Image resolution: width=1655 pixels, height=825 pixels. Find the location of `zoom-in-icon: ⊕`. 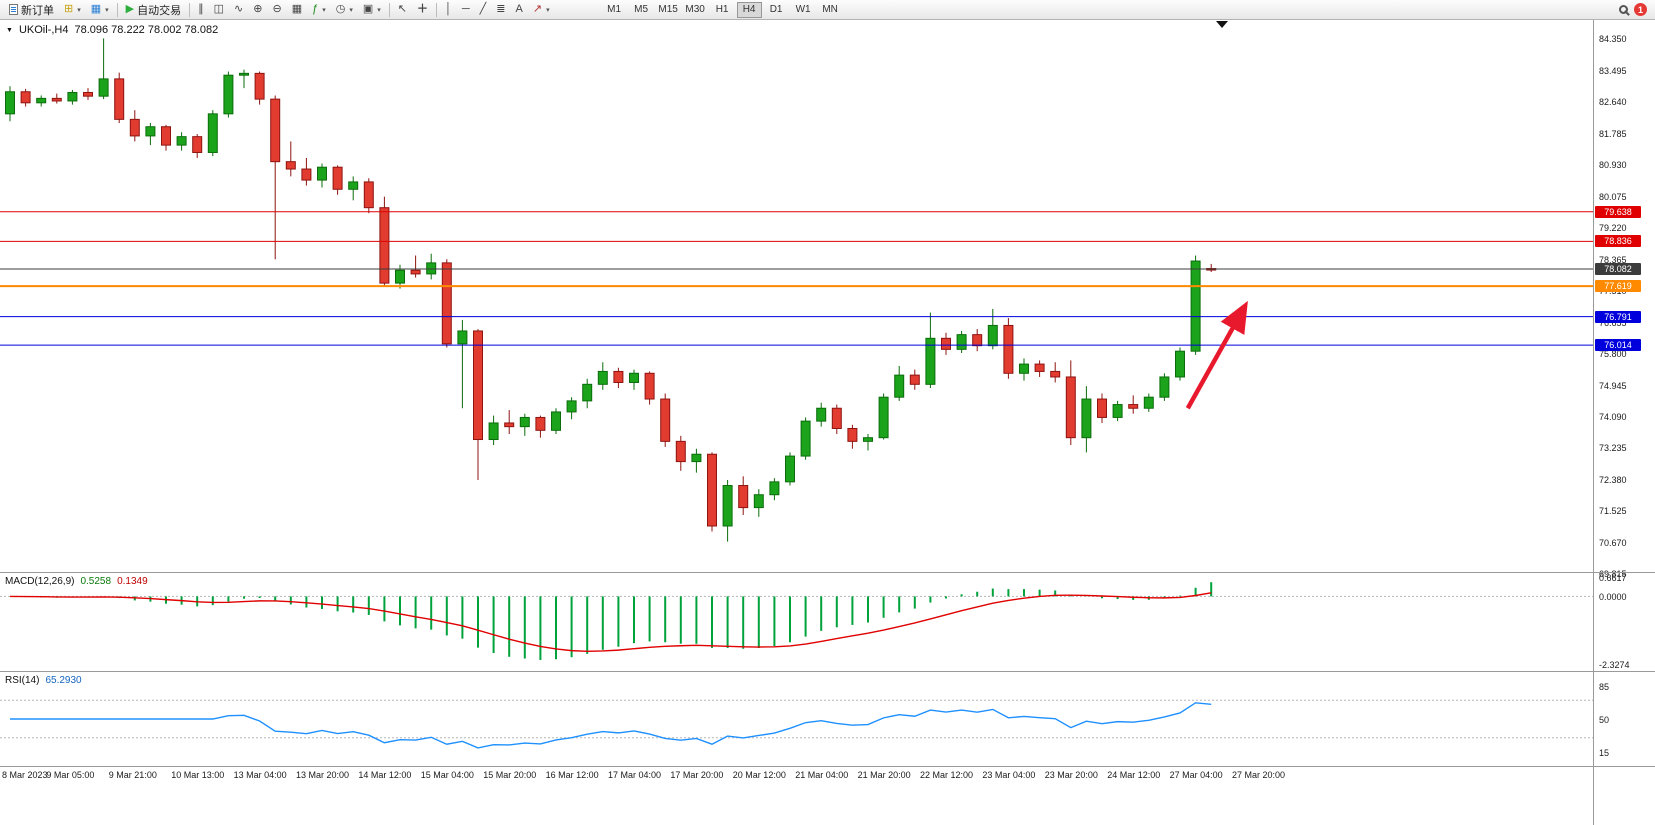

zoom-in-icon: ⊕ is located at coordinates (258, 9).